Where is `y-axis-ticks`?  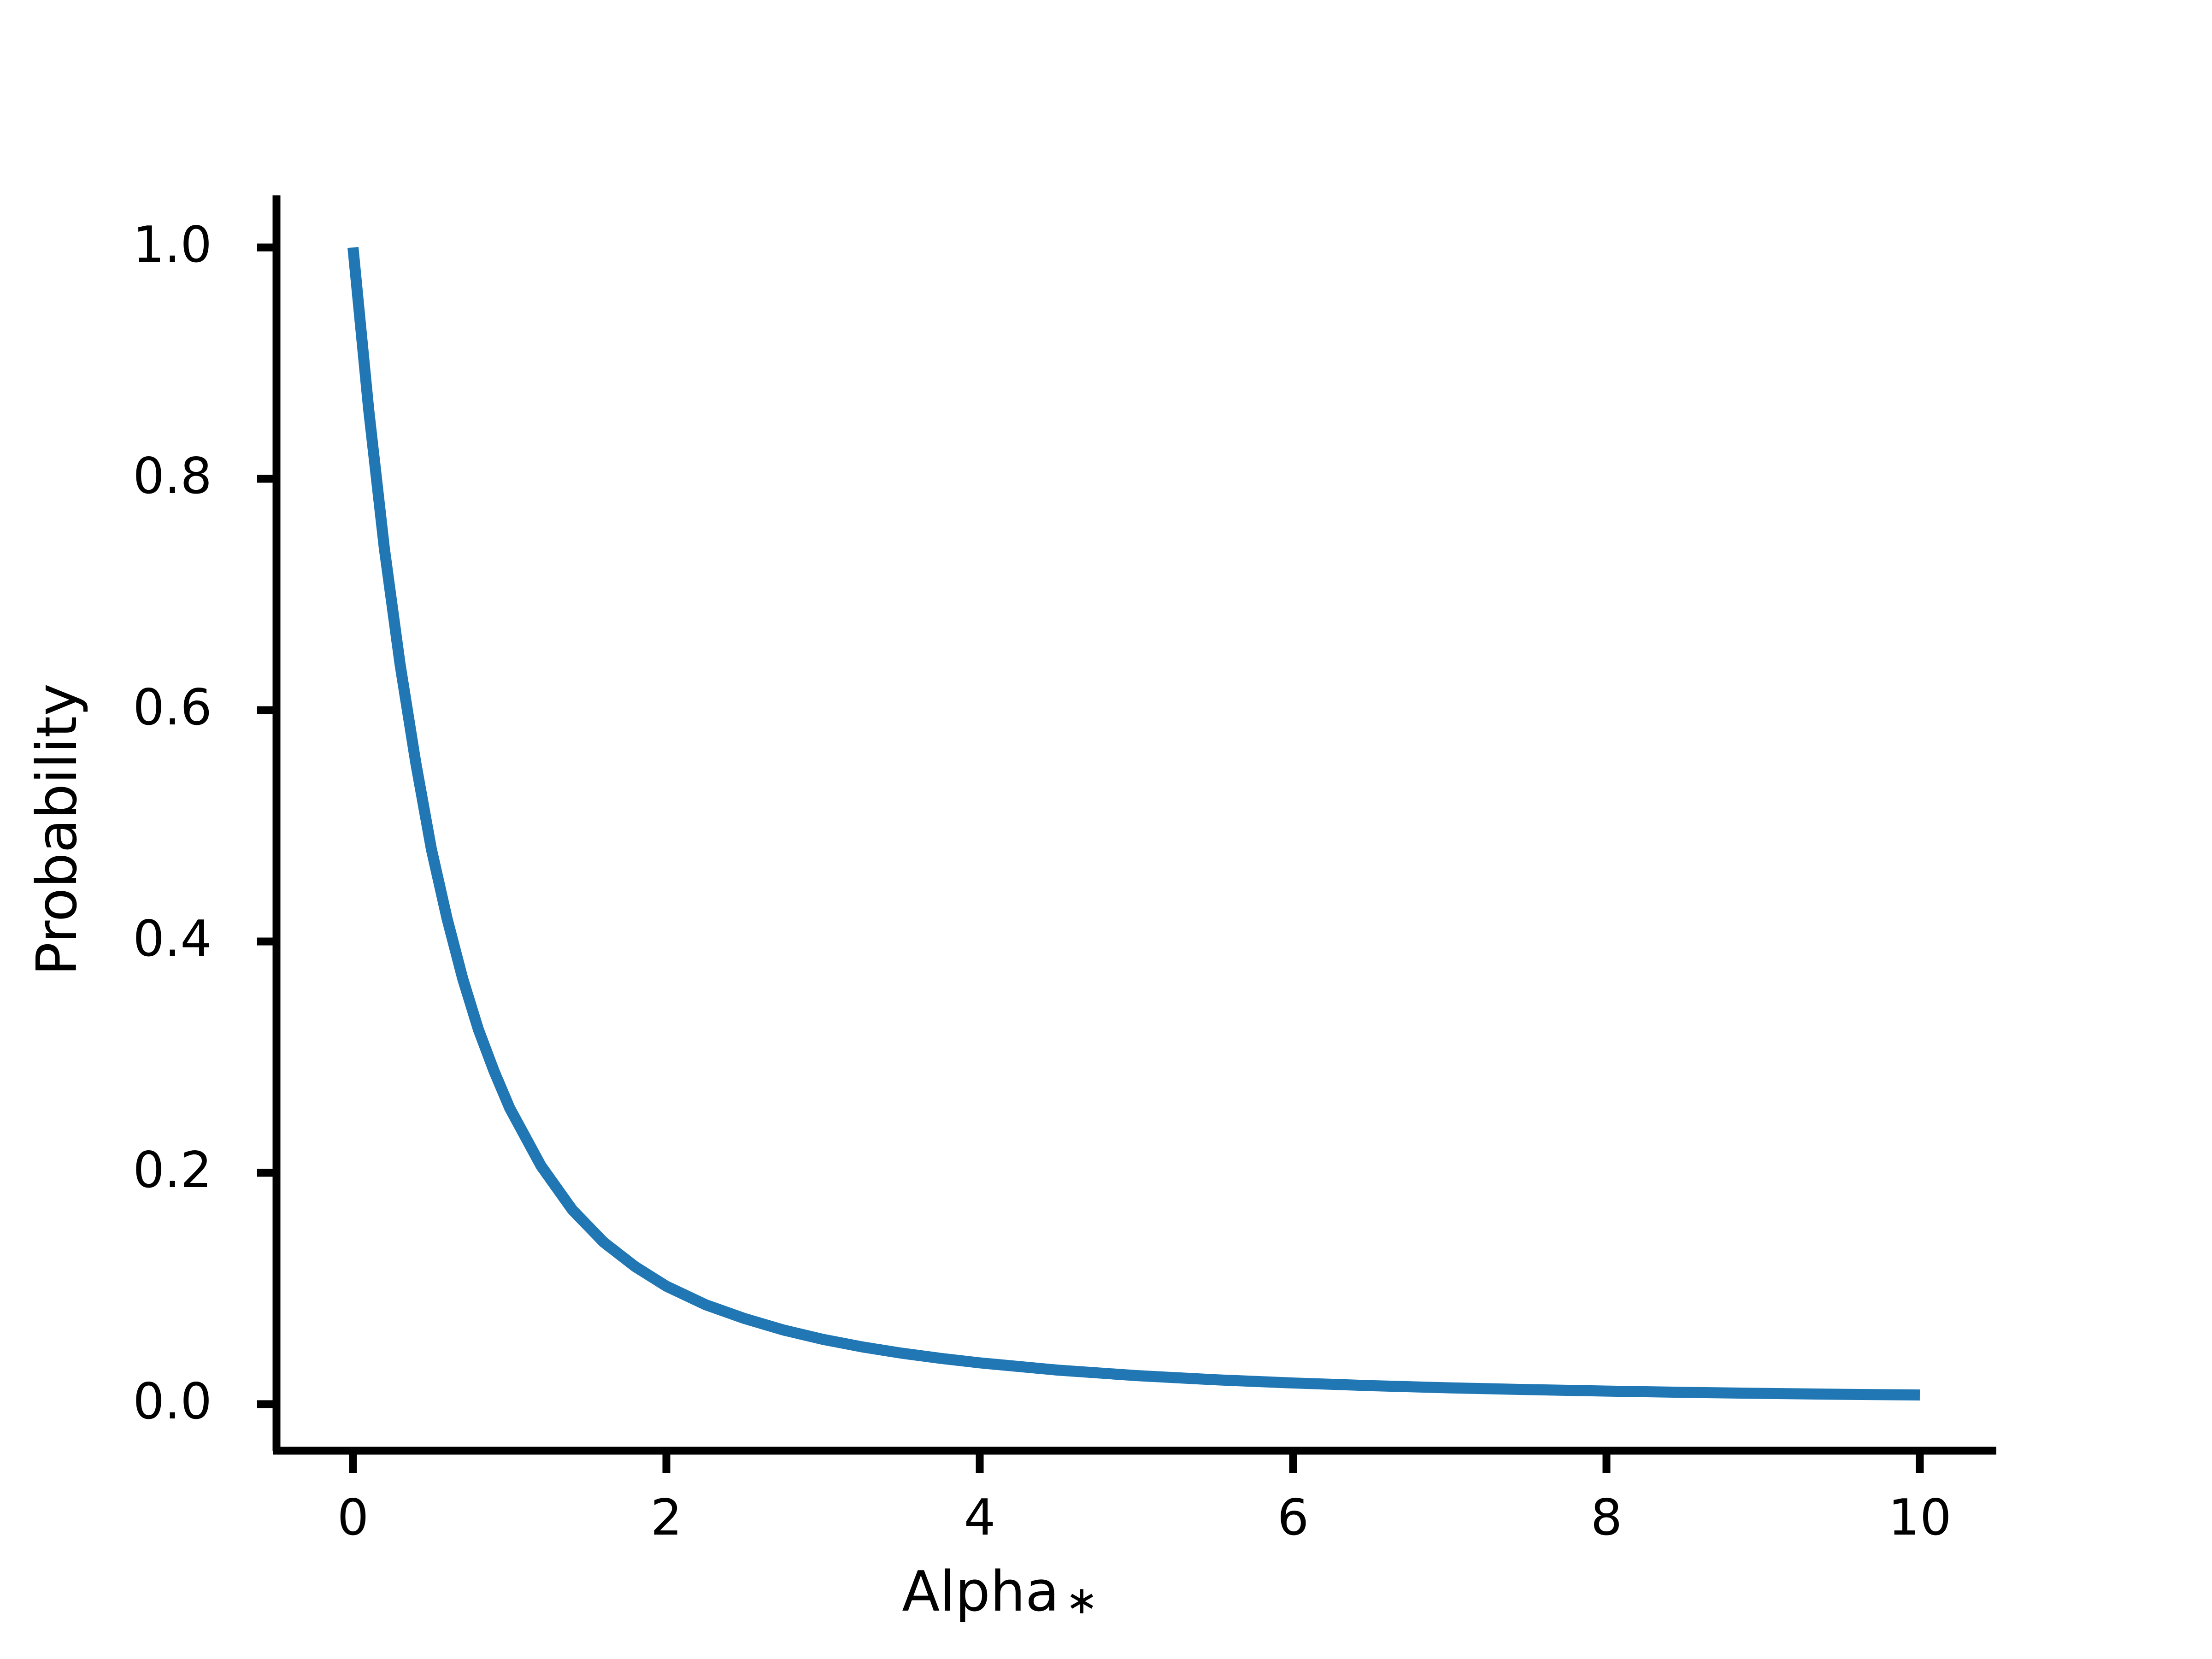 y-axis-ticks is located at coordinates (266, 825).